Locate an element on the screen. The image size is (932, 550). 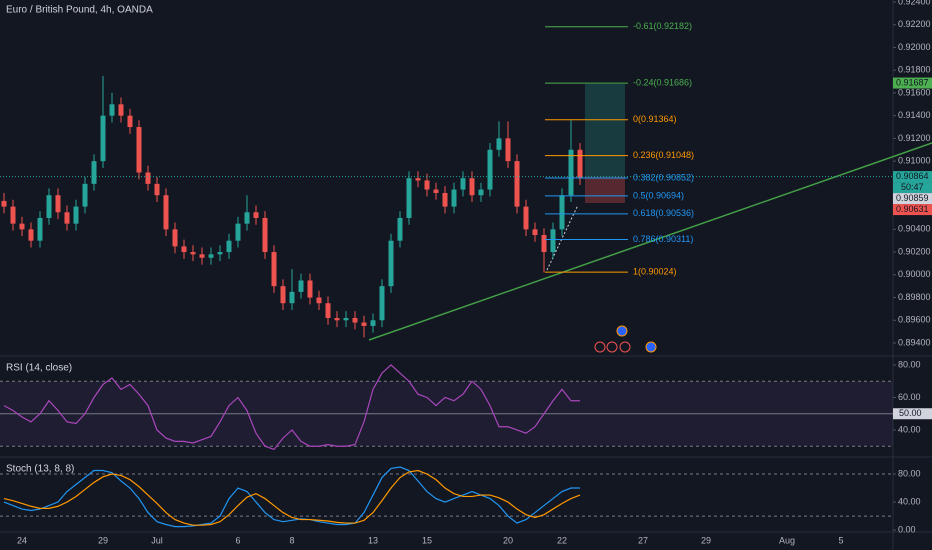
countdown-label: 50:47 is located at coordinates (912, 187).